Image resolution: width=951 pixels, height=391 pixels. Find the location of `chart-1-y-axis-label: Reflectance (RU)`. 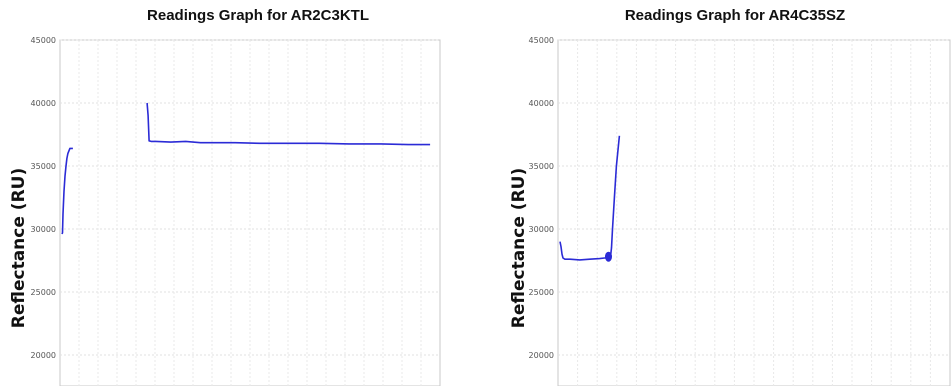

chart-1-y-axis-label: Reflectance (RU) is located at coordinates (19, 248).